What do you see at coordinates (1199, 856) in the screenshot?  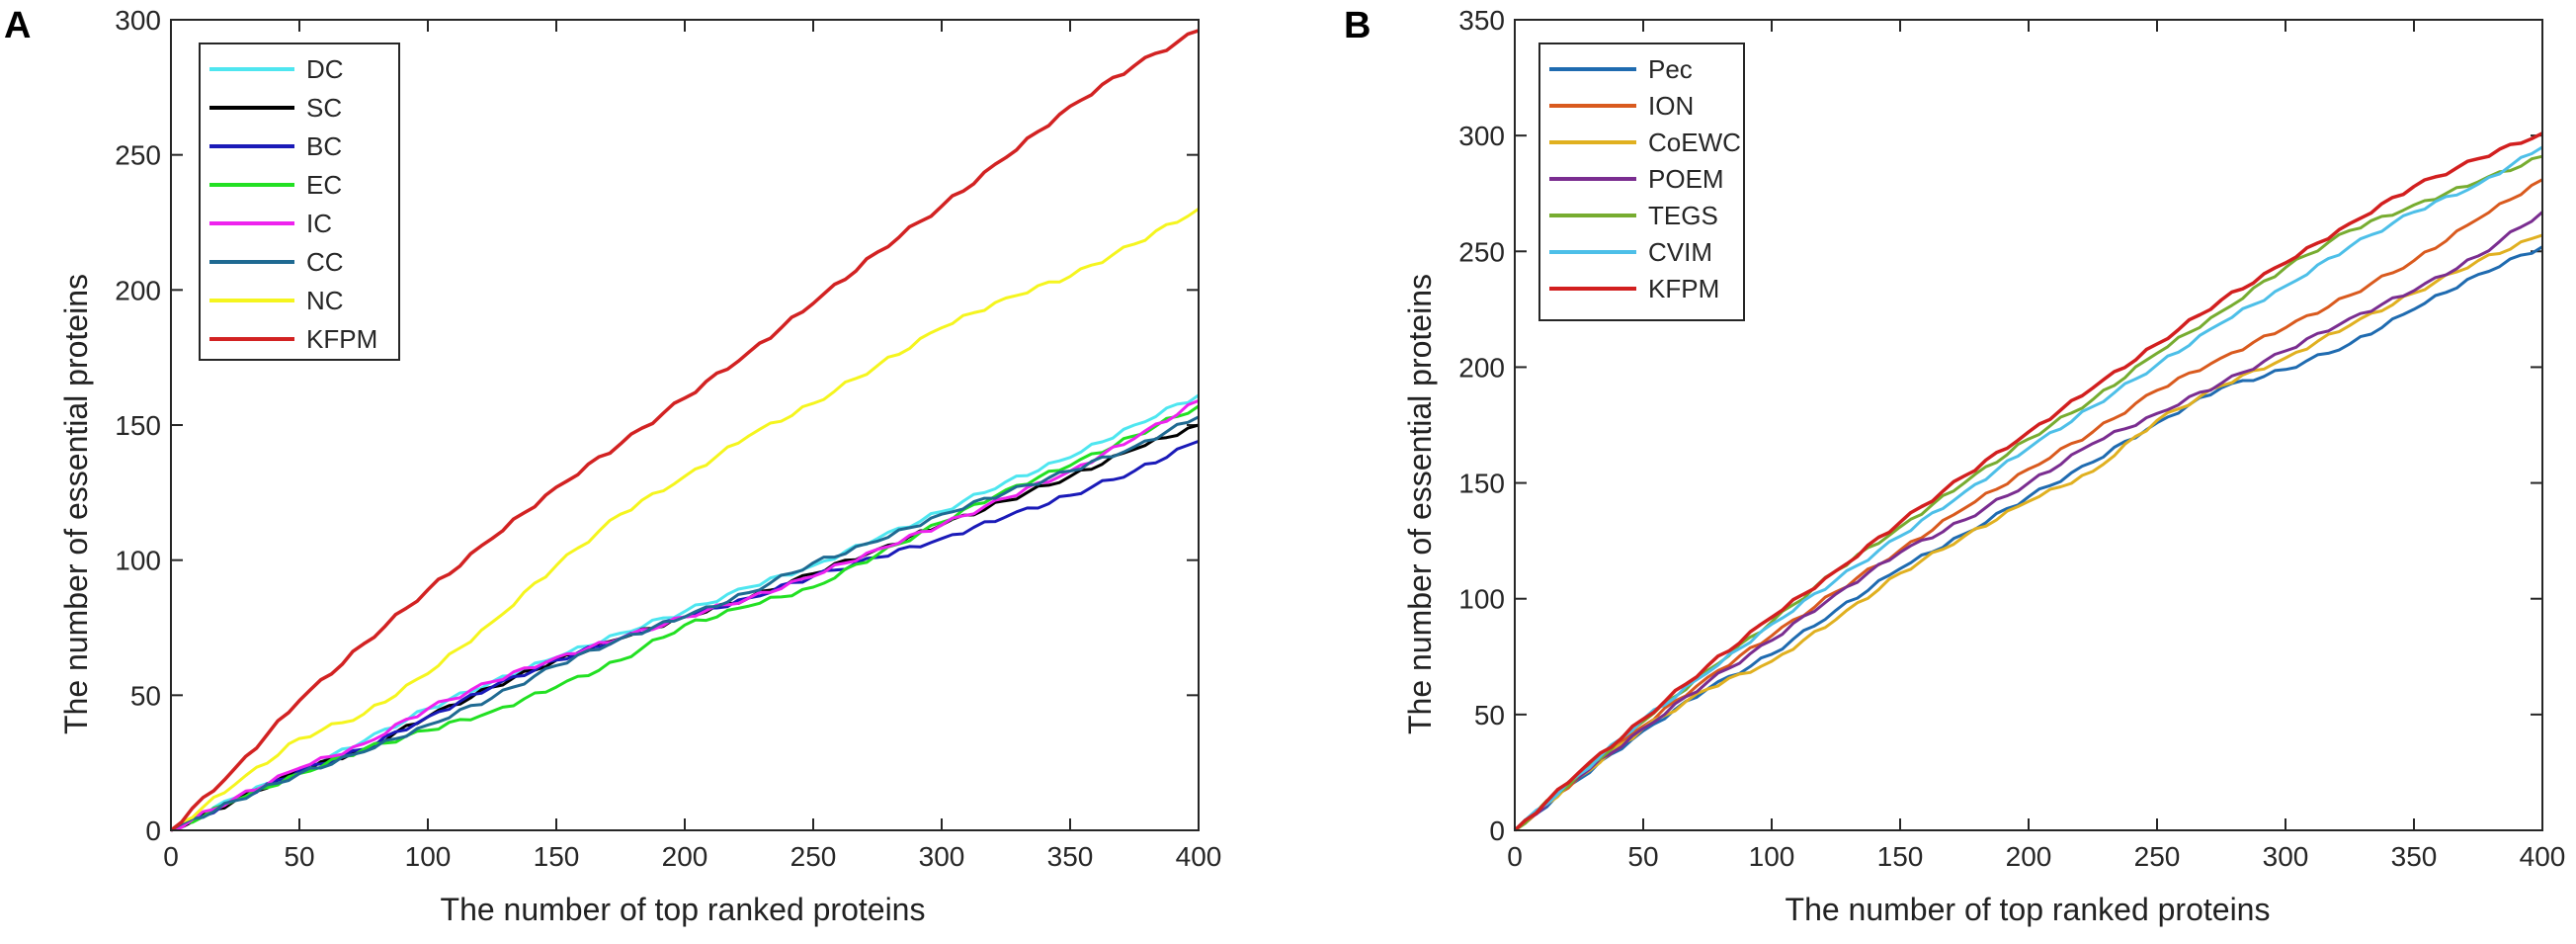 I see `panel-a-x-tick-label: 400` at bounding box center [1199, 856].